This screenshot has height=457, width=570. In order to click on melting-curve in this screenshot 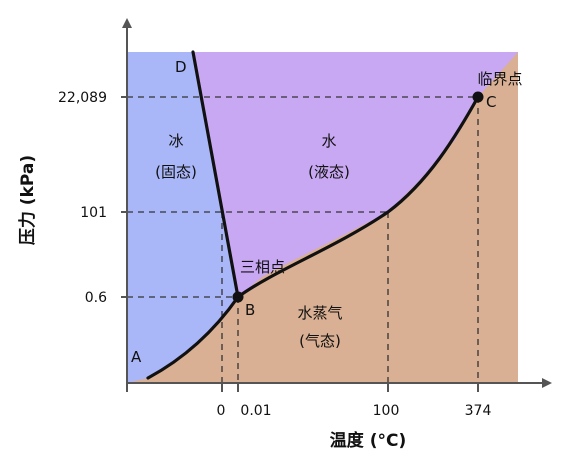, I will do `click(215, 174)`.